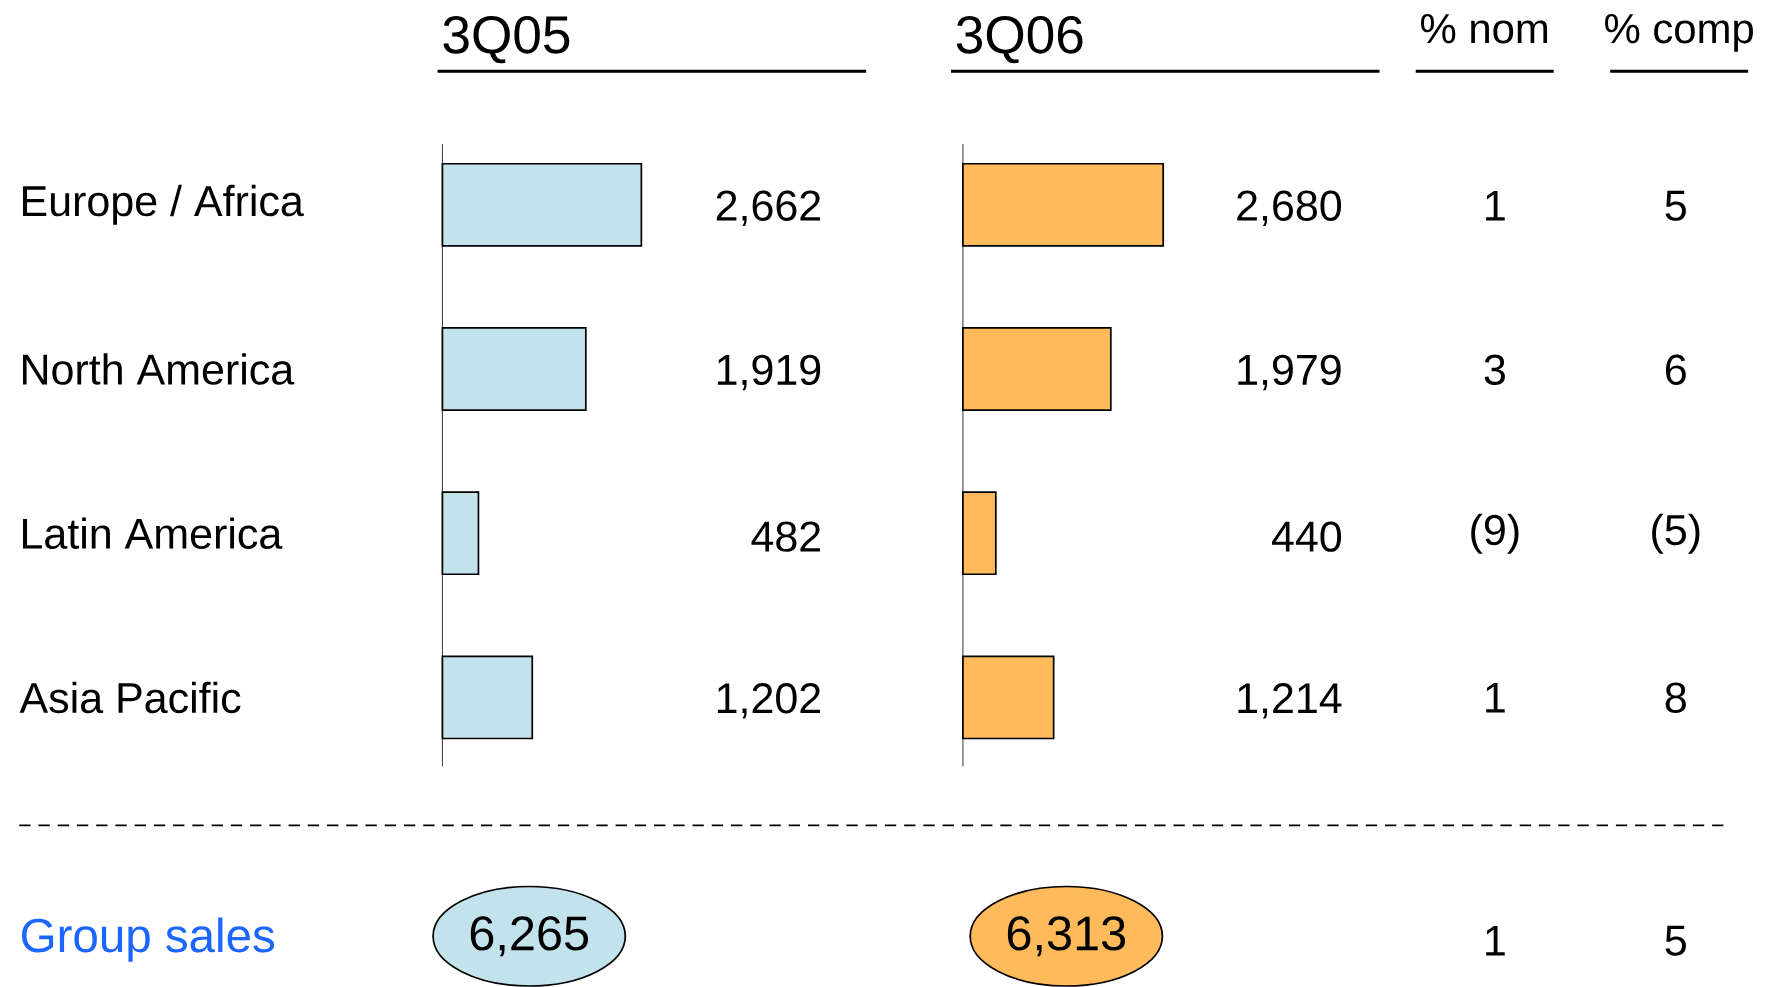 The image size is (1773, 987). Describe the element at coordinates (1494, 369) in the screenshot. I see `text: 3` at that location.